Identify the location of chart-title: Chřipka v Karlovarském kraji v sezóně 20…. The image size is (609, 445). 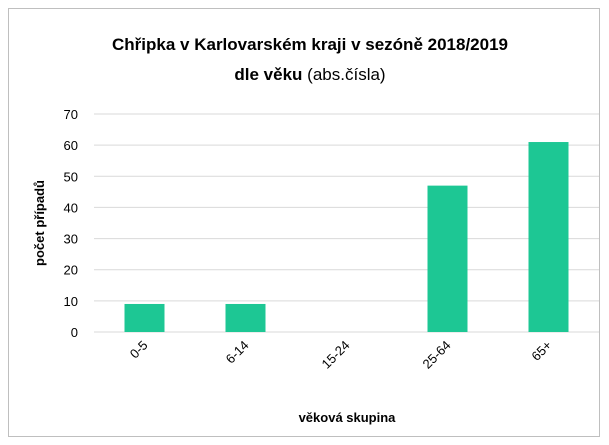
(310, 44).